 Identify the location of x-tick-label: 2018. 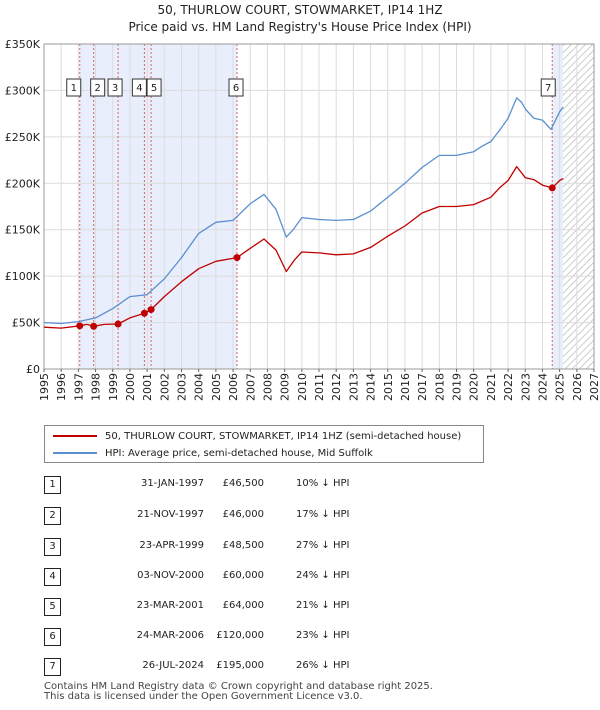
(439, 387).